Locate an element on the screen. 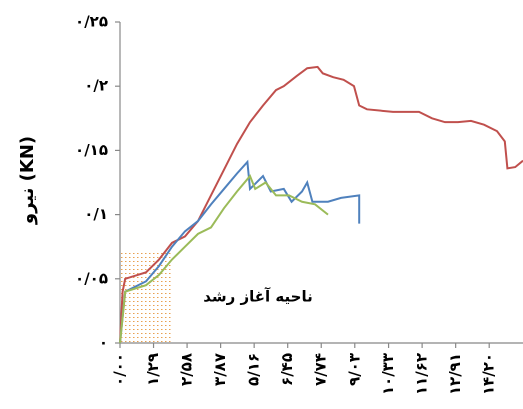 The width and height of the screenshot is (523, 409). y-tick-label: ۰/۲۵ is located at coordinates (91, 22).